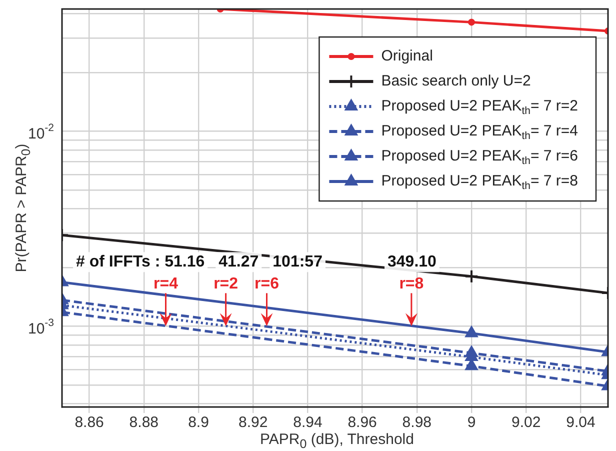 The image size is (616, 451). I want to click on x-tick-label: 8.9, so click(198, 423).